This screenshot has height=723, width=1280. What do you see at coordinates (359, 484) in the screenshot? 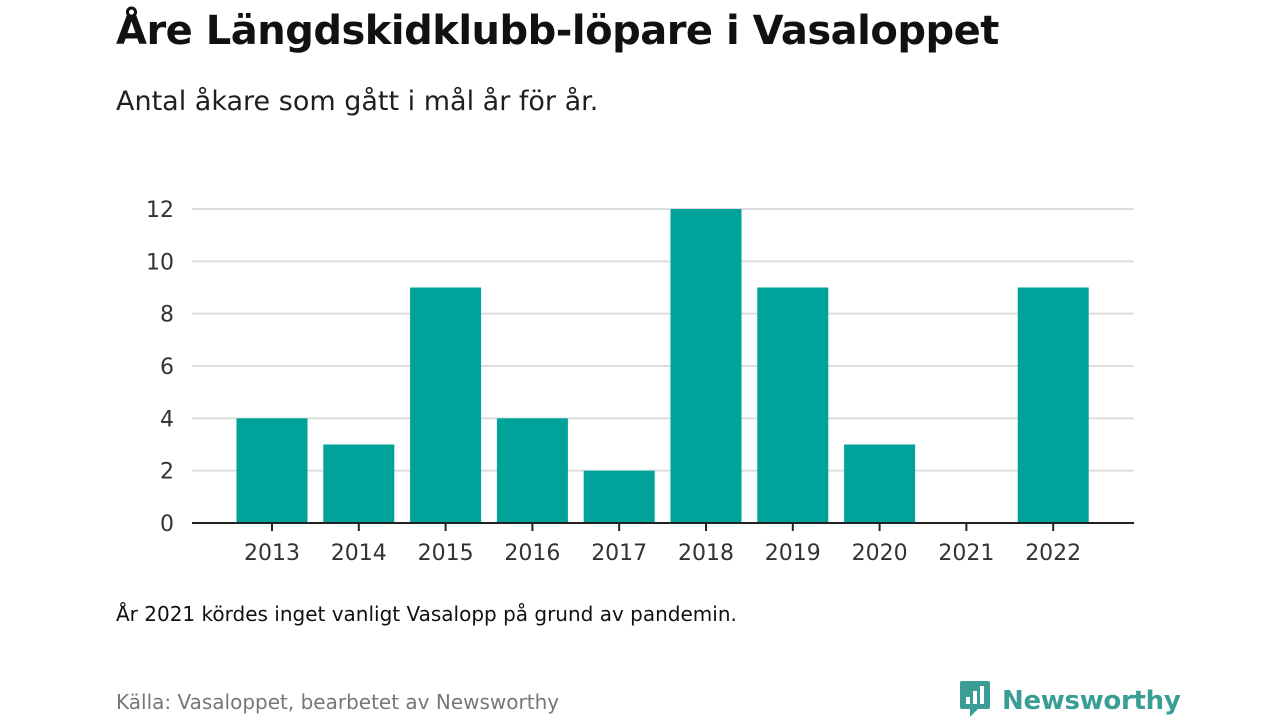
I see `bar-2014` at bounding box center [359, 484].